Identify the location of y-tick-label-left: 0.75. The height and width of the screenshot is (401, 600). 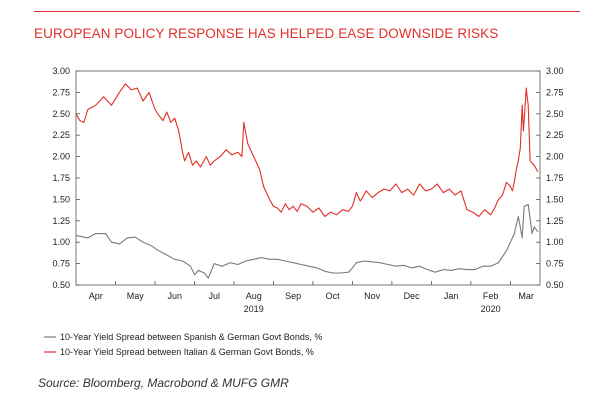
(61, 264).